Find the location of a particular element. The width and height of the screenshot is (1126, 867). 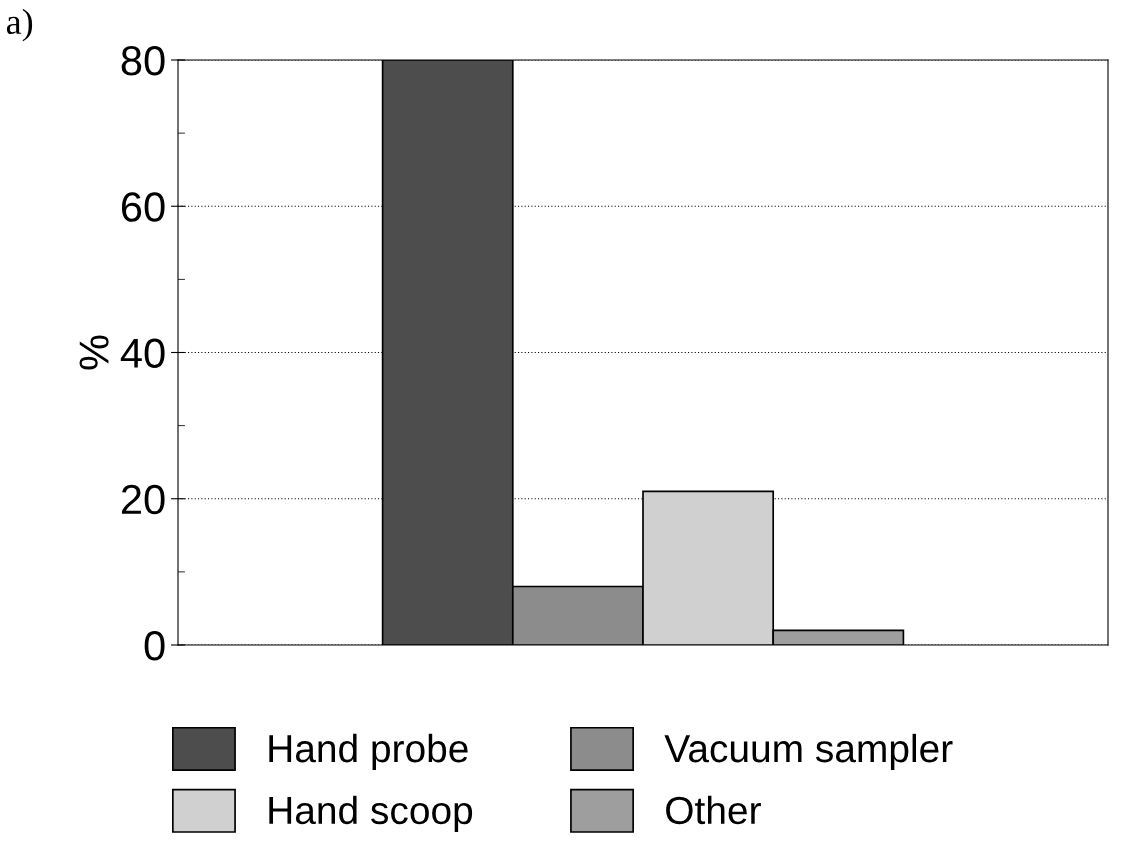

y-tick-label: 60 is located at coordinates (143, 207).